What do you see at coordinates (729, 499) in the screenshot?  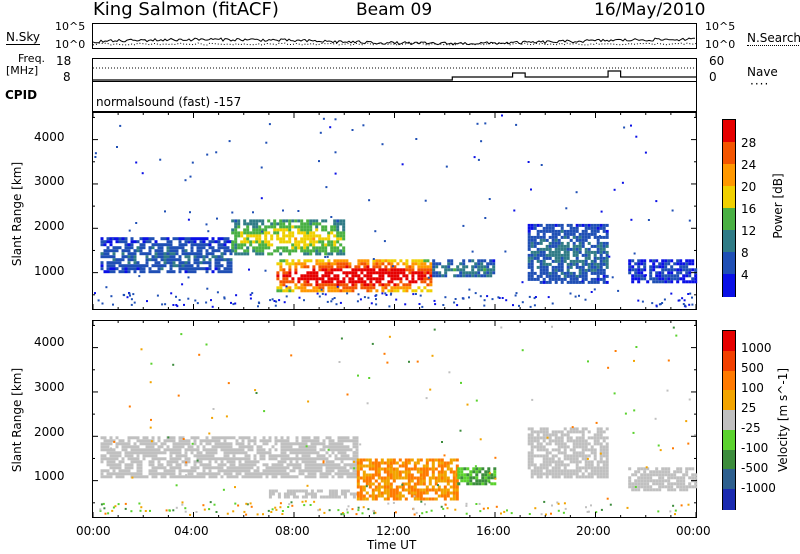 I see `colorbar-swatch` at bounding box center [729, 499].